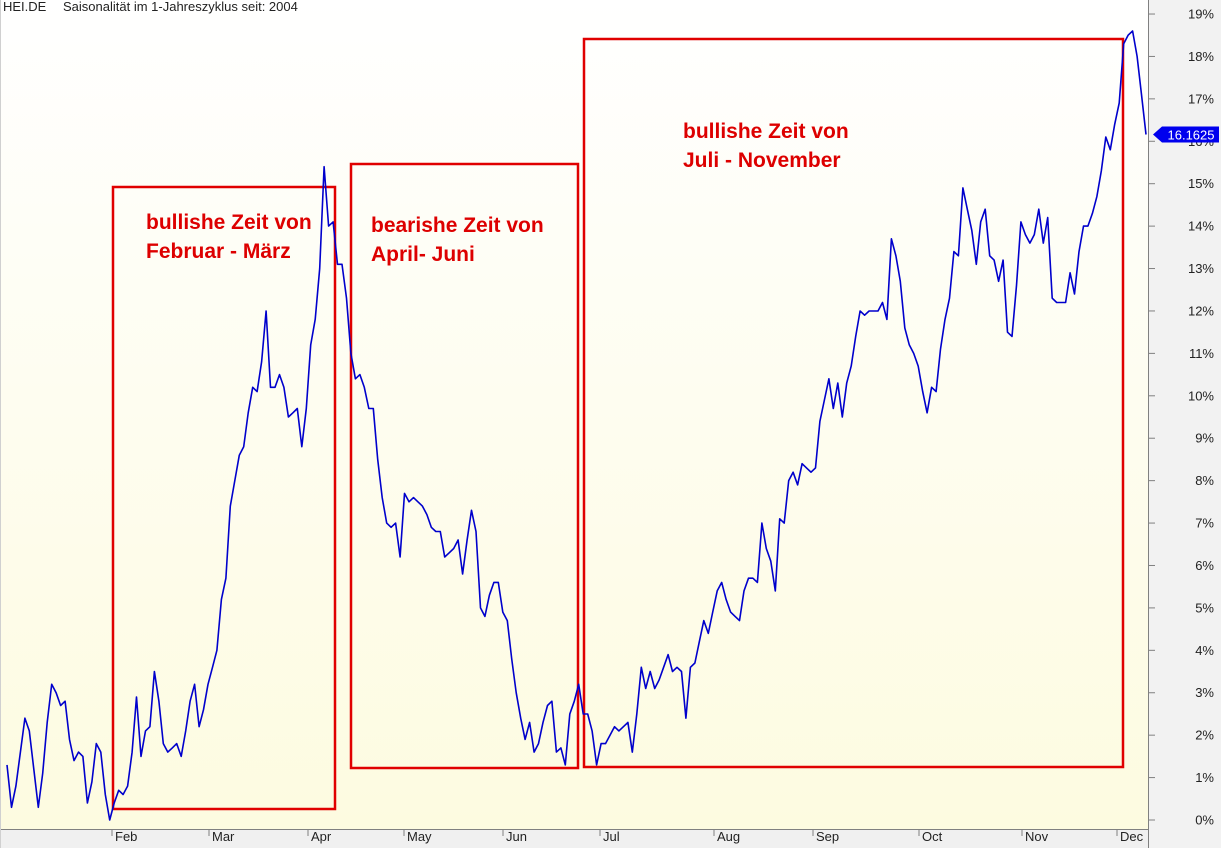 The width and height of the screenshot is (1221, 853). Describe the element at coordinates (1204, 565) in the screenshot. I see `y-tick-label: 6%` at that location.